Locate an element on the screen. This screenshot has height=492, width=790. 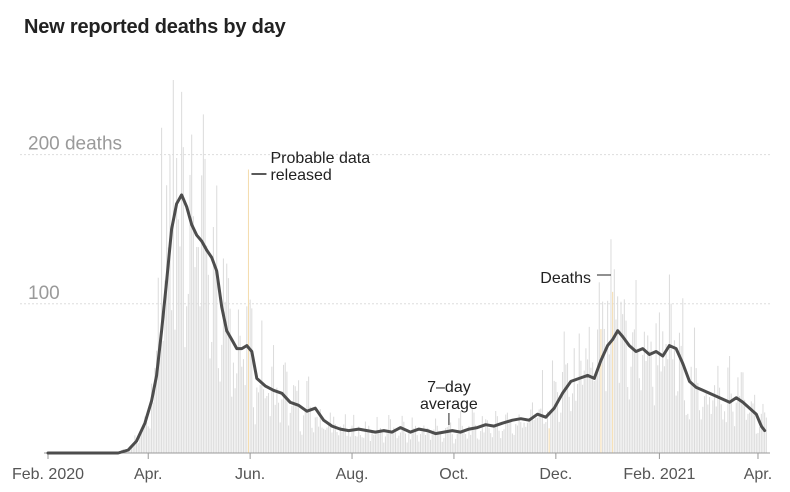
y-axis-labels: 100 200 deaths is located at coordinates (75, 219).